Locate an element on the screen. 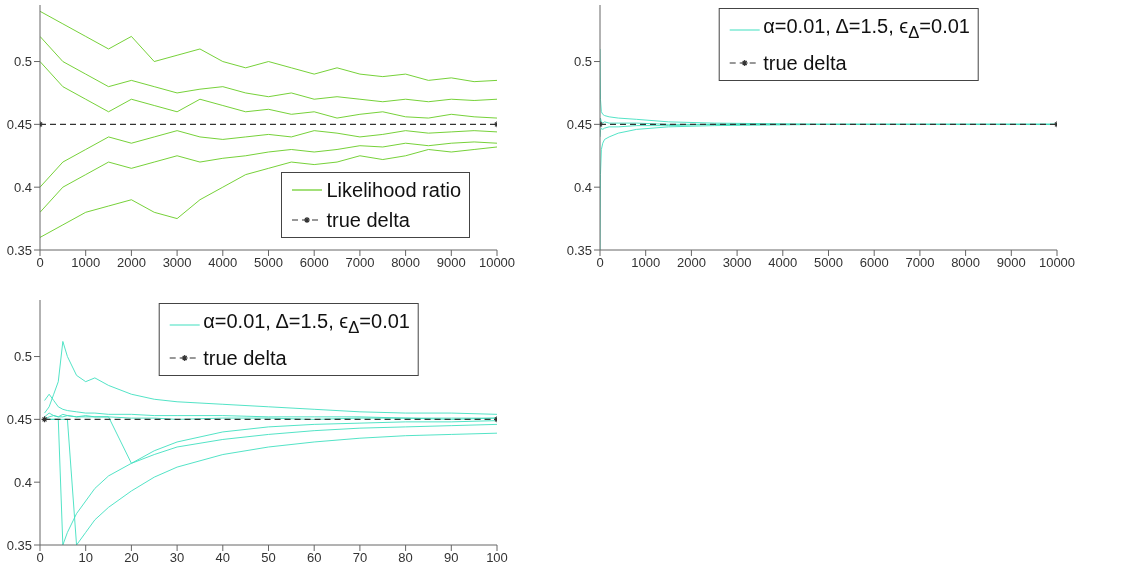 This screenshot has height=575, width=1135. x-tick-label: 40 is located at coordinates (223, 558).